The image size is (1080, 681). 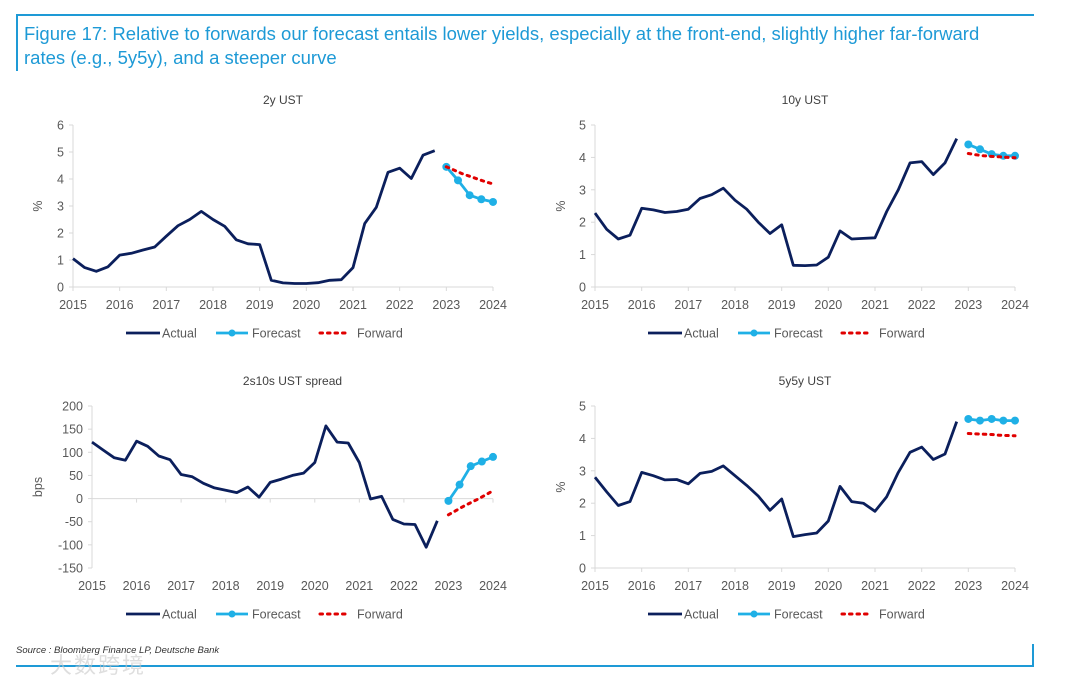 What do you see at coordinates (70, 545) in the screenshot?
I see `y-tick-label: -100` at bounding box center [70, 545].